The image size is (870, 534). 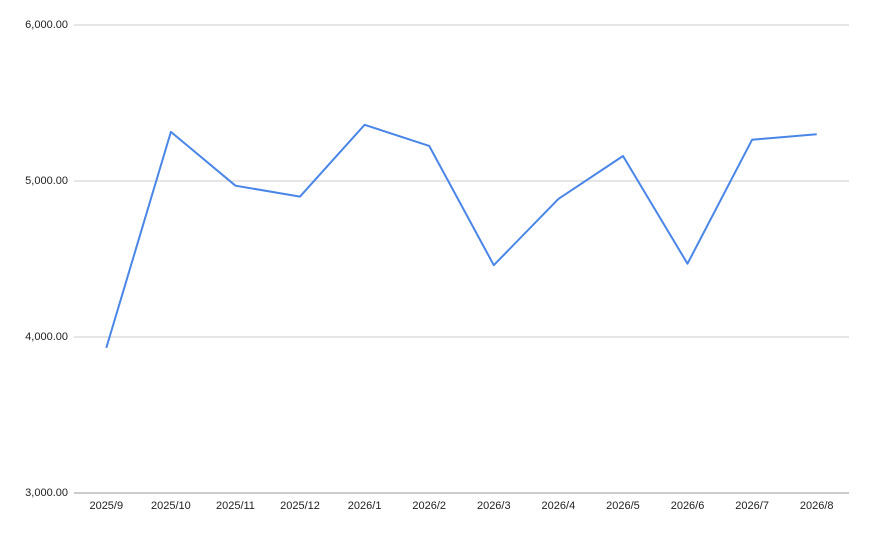 I want to click on y-tick-label: 6,000.00, so click(x=46, y=25).